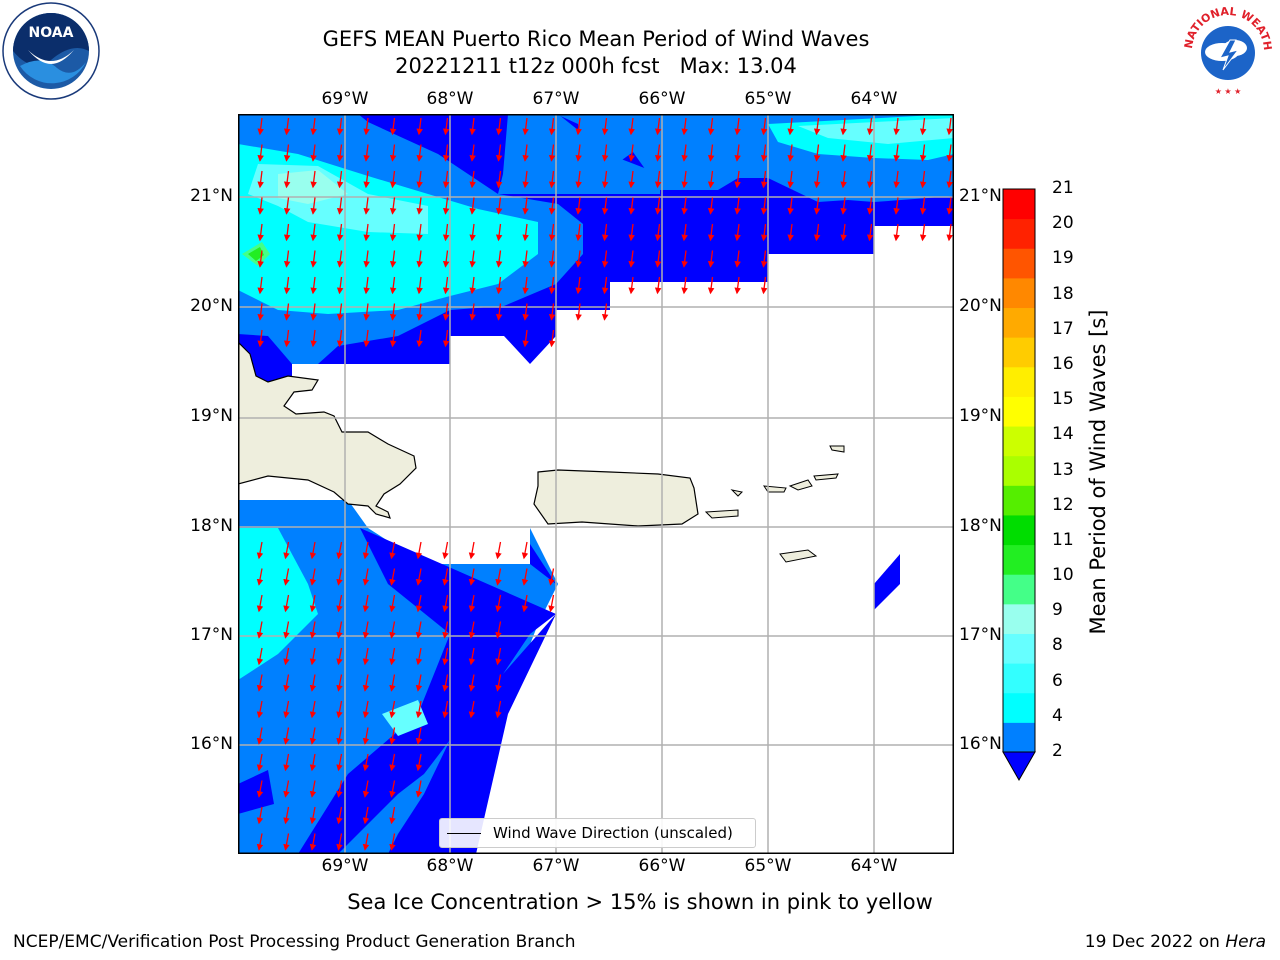 Image resolution: width=1280 pixels, height=960 pixels. Describe the element at coordinates (874, 99) in the screenshot. I see `lon-tick-top: 64°W` at that location.